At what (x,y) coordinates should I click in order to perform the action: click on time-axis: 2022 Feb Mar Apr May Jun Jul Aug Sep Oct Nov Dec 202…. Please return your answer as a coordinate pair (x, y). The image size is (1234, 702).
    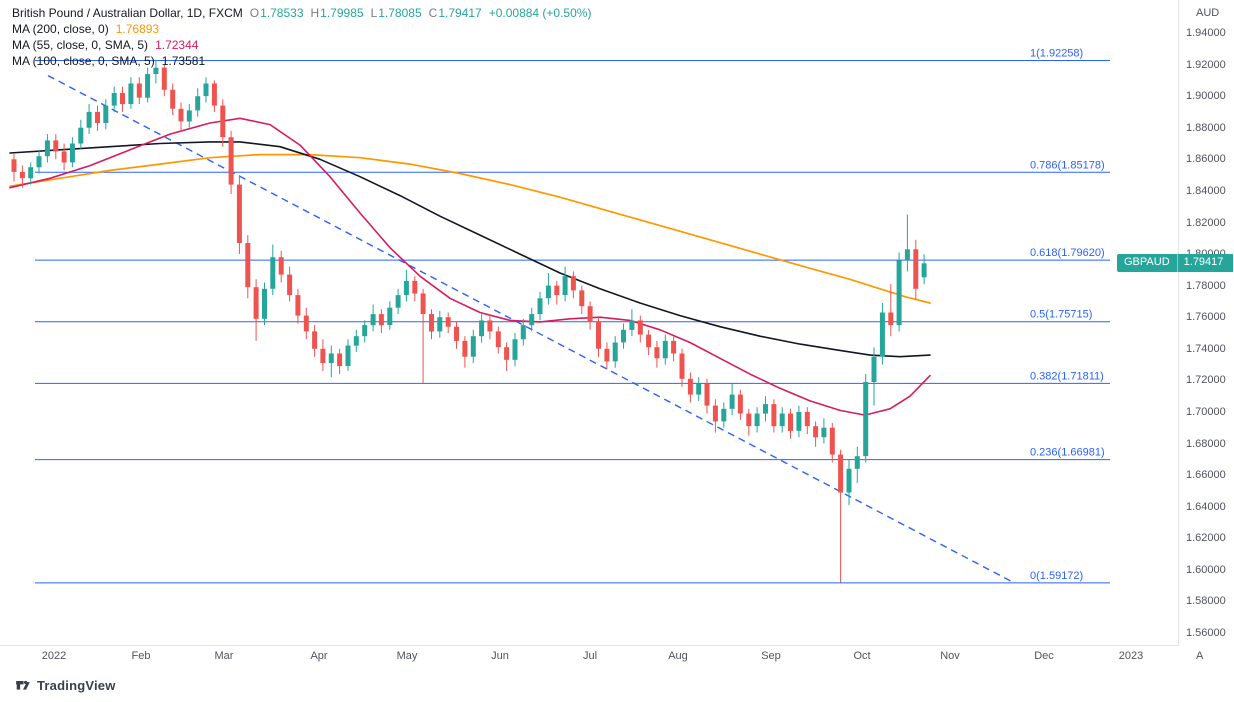
    Looking at the image, I should click on (589, 659).